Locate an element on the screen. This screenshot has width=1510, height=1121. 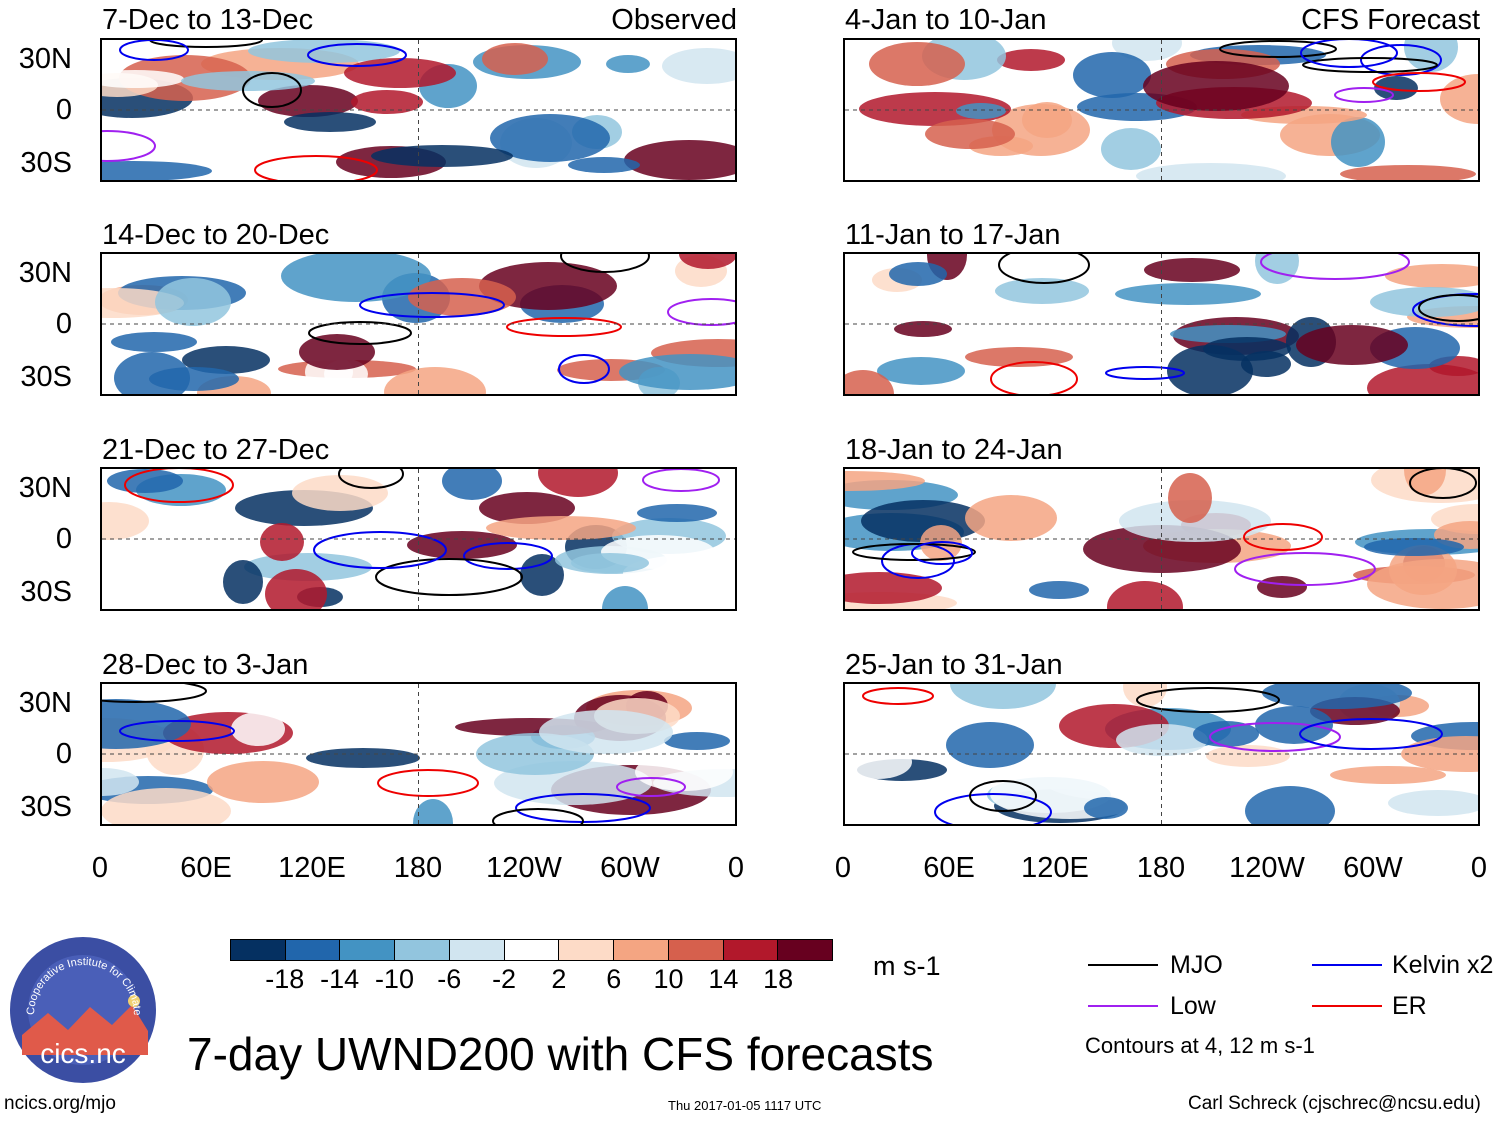
footer-url: ncics.org/mjo is located at coordinates (60, 1103).